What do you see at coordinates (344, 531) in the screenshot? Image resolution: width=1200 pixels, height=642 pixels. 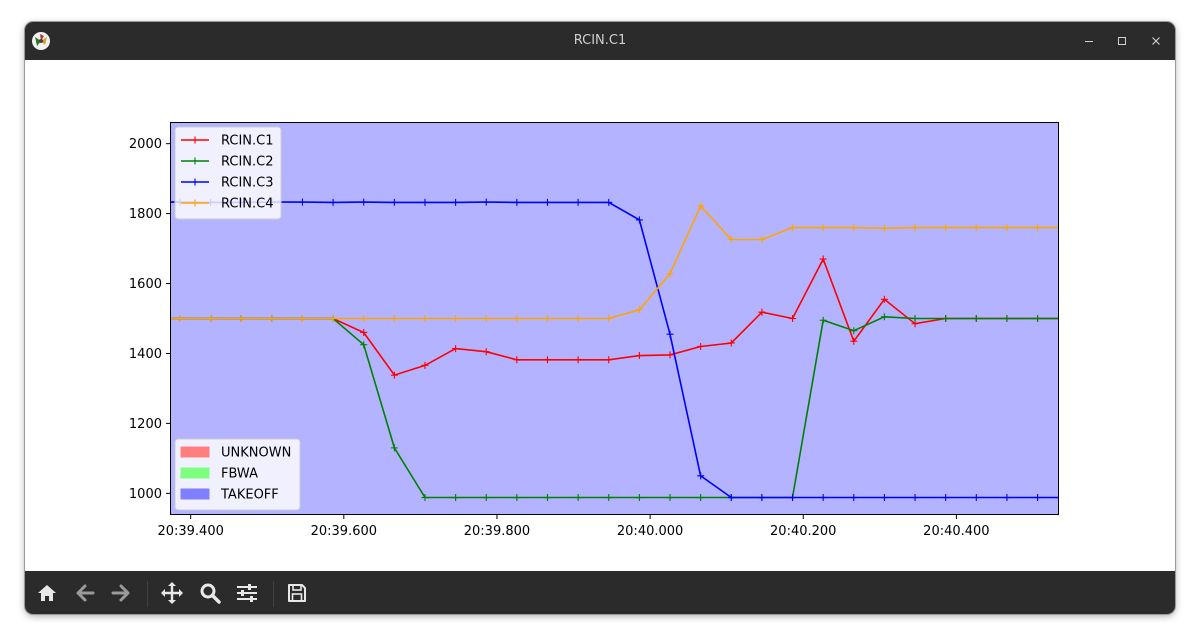 I see `x-tick-label: 20:39.600` at bounding box center [344, 531].